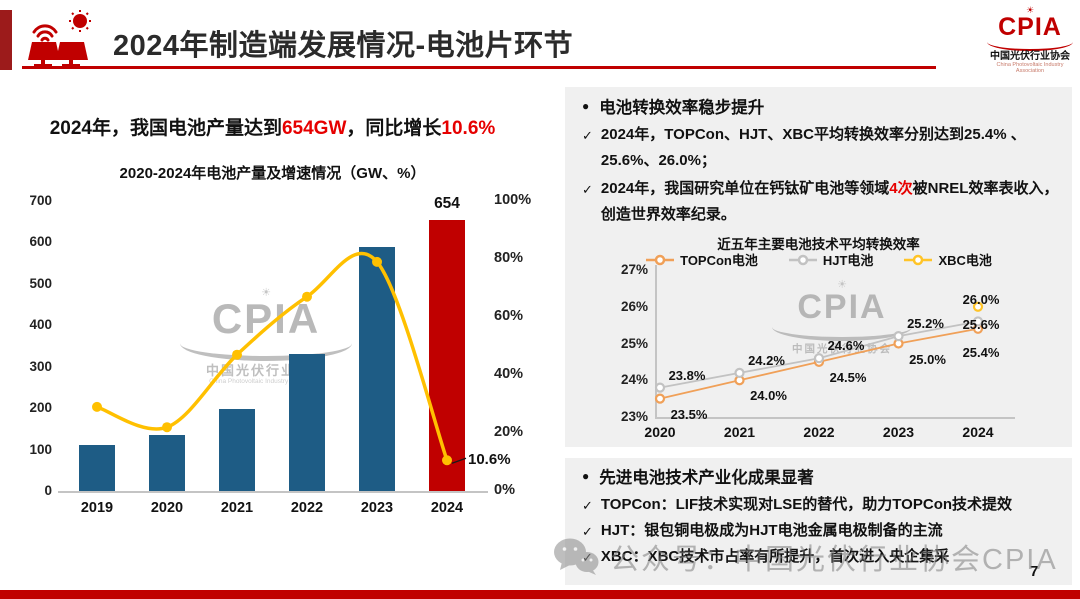 The height and width of the screenshot is (599, 1080). I want to click on c1-left-axis-tick: 600, so click(40, 242).